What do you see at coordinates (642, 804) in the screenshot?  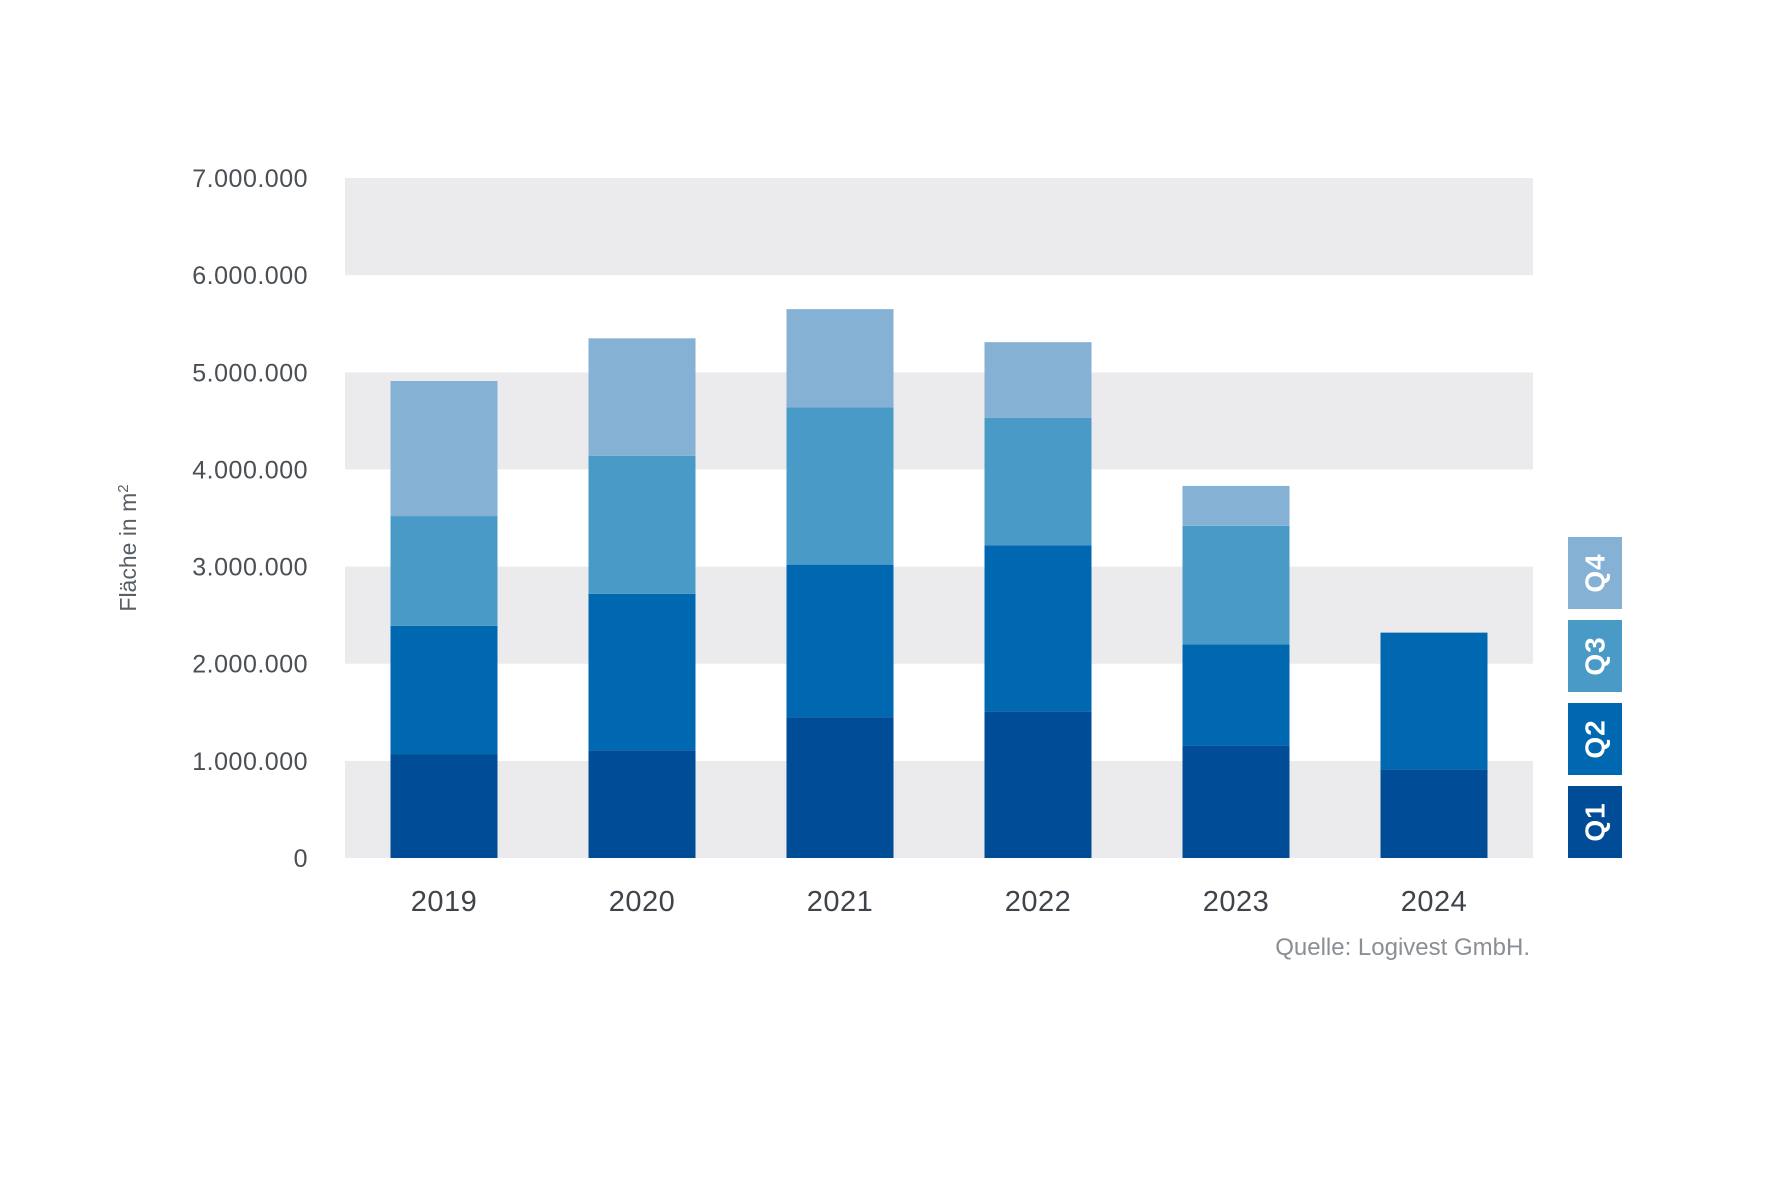 I see `bar-2020-q1` at bounding box center [642, 804].